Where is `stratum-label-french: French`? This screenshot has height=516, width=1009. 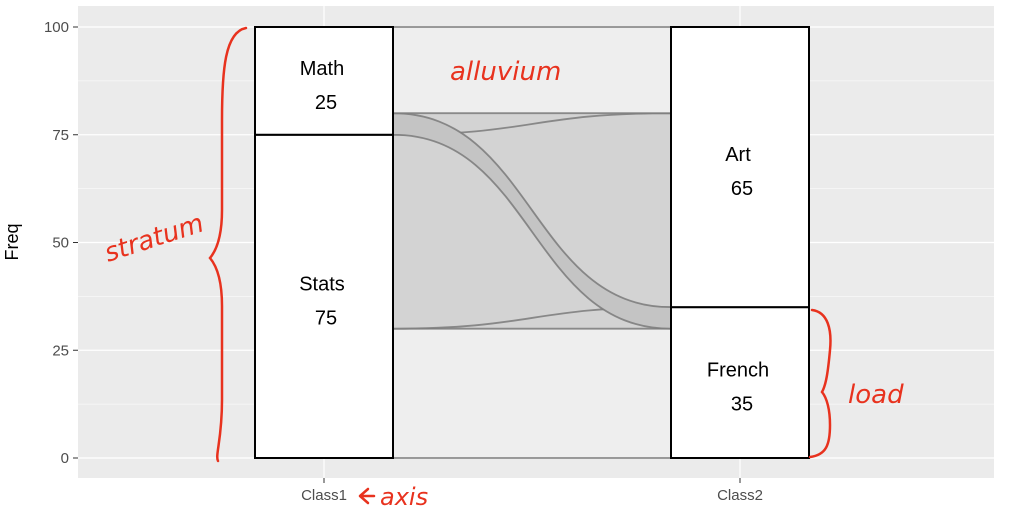 stratum-label-french: French is located at coordinates (738, 371).